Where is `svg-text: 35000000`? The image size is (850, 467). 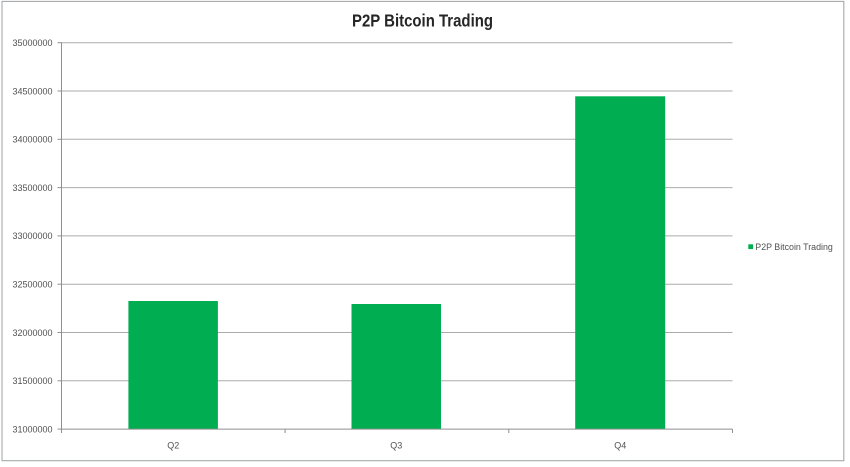
svg-text: 35000000 is located at coordinates (32, 43).